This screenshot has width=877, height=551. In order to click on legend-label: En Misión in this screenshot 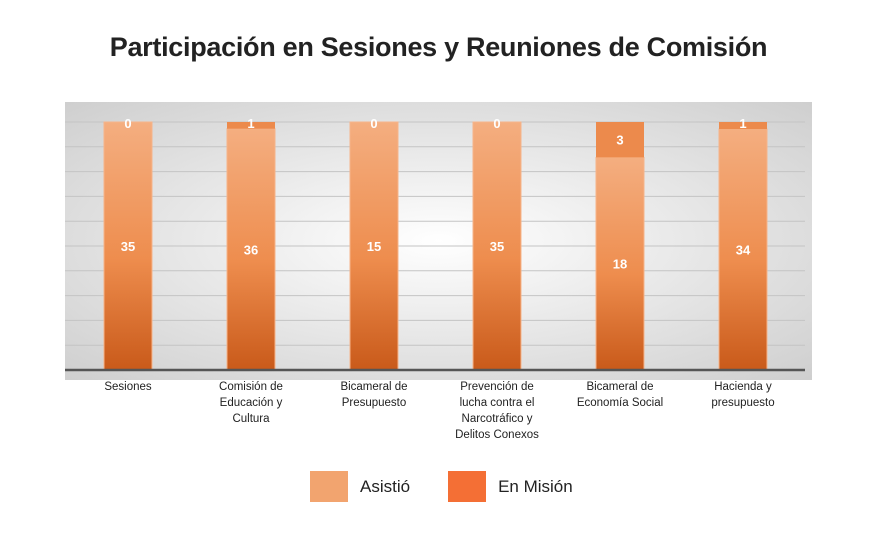, I will do `click(535, 486)`.